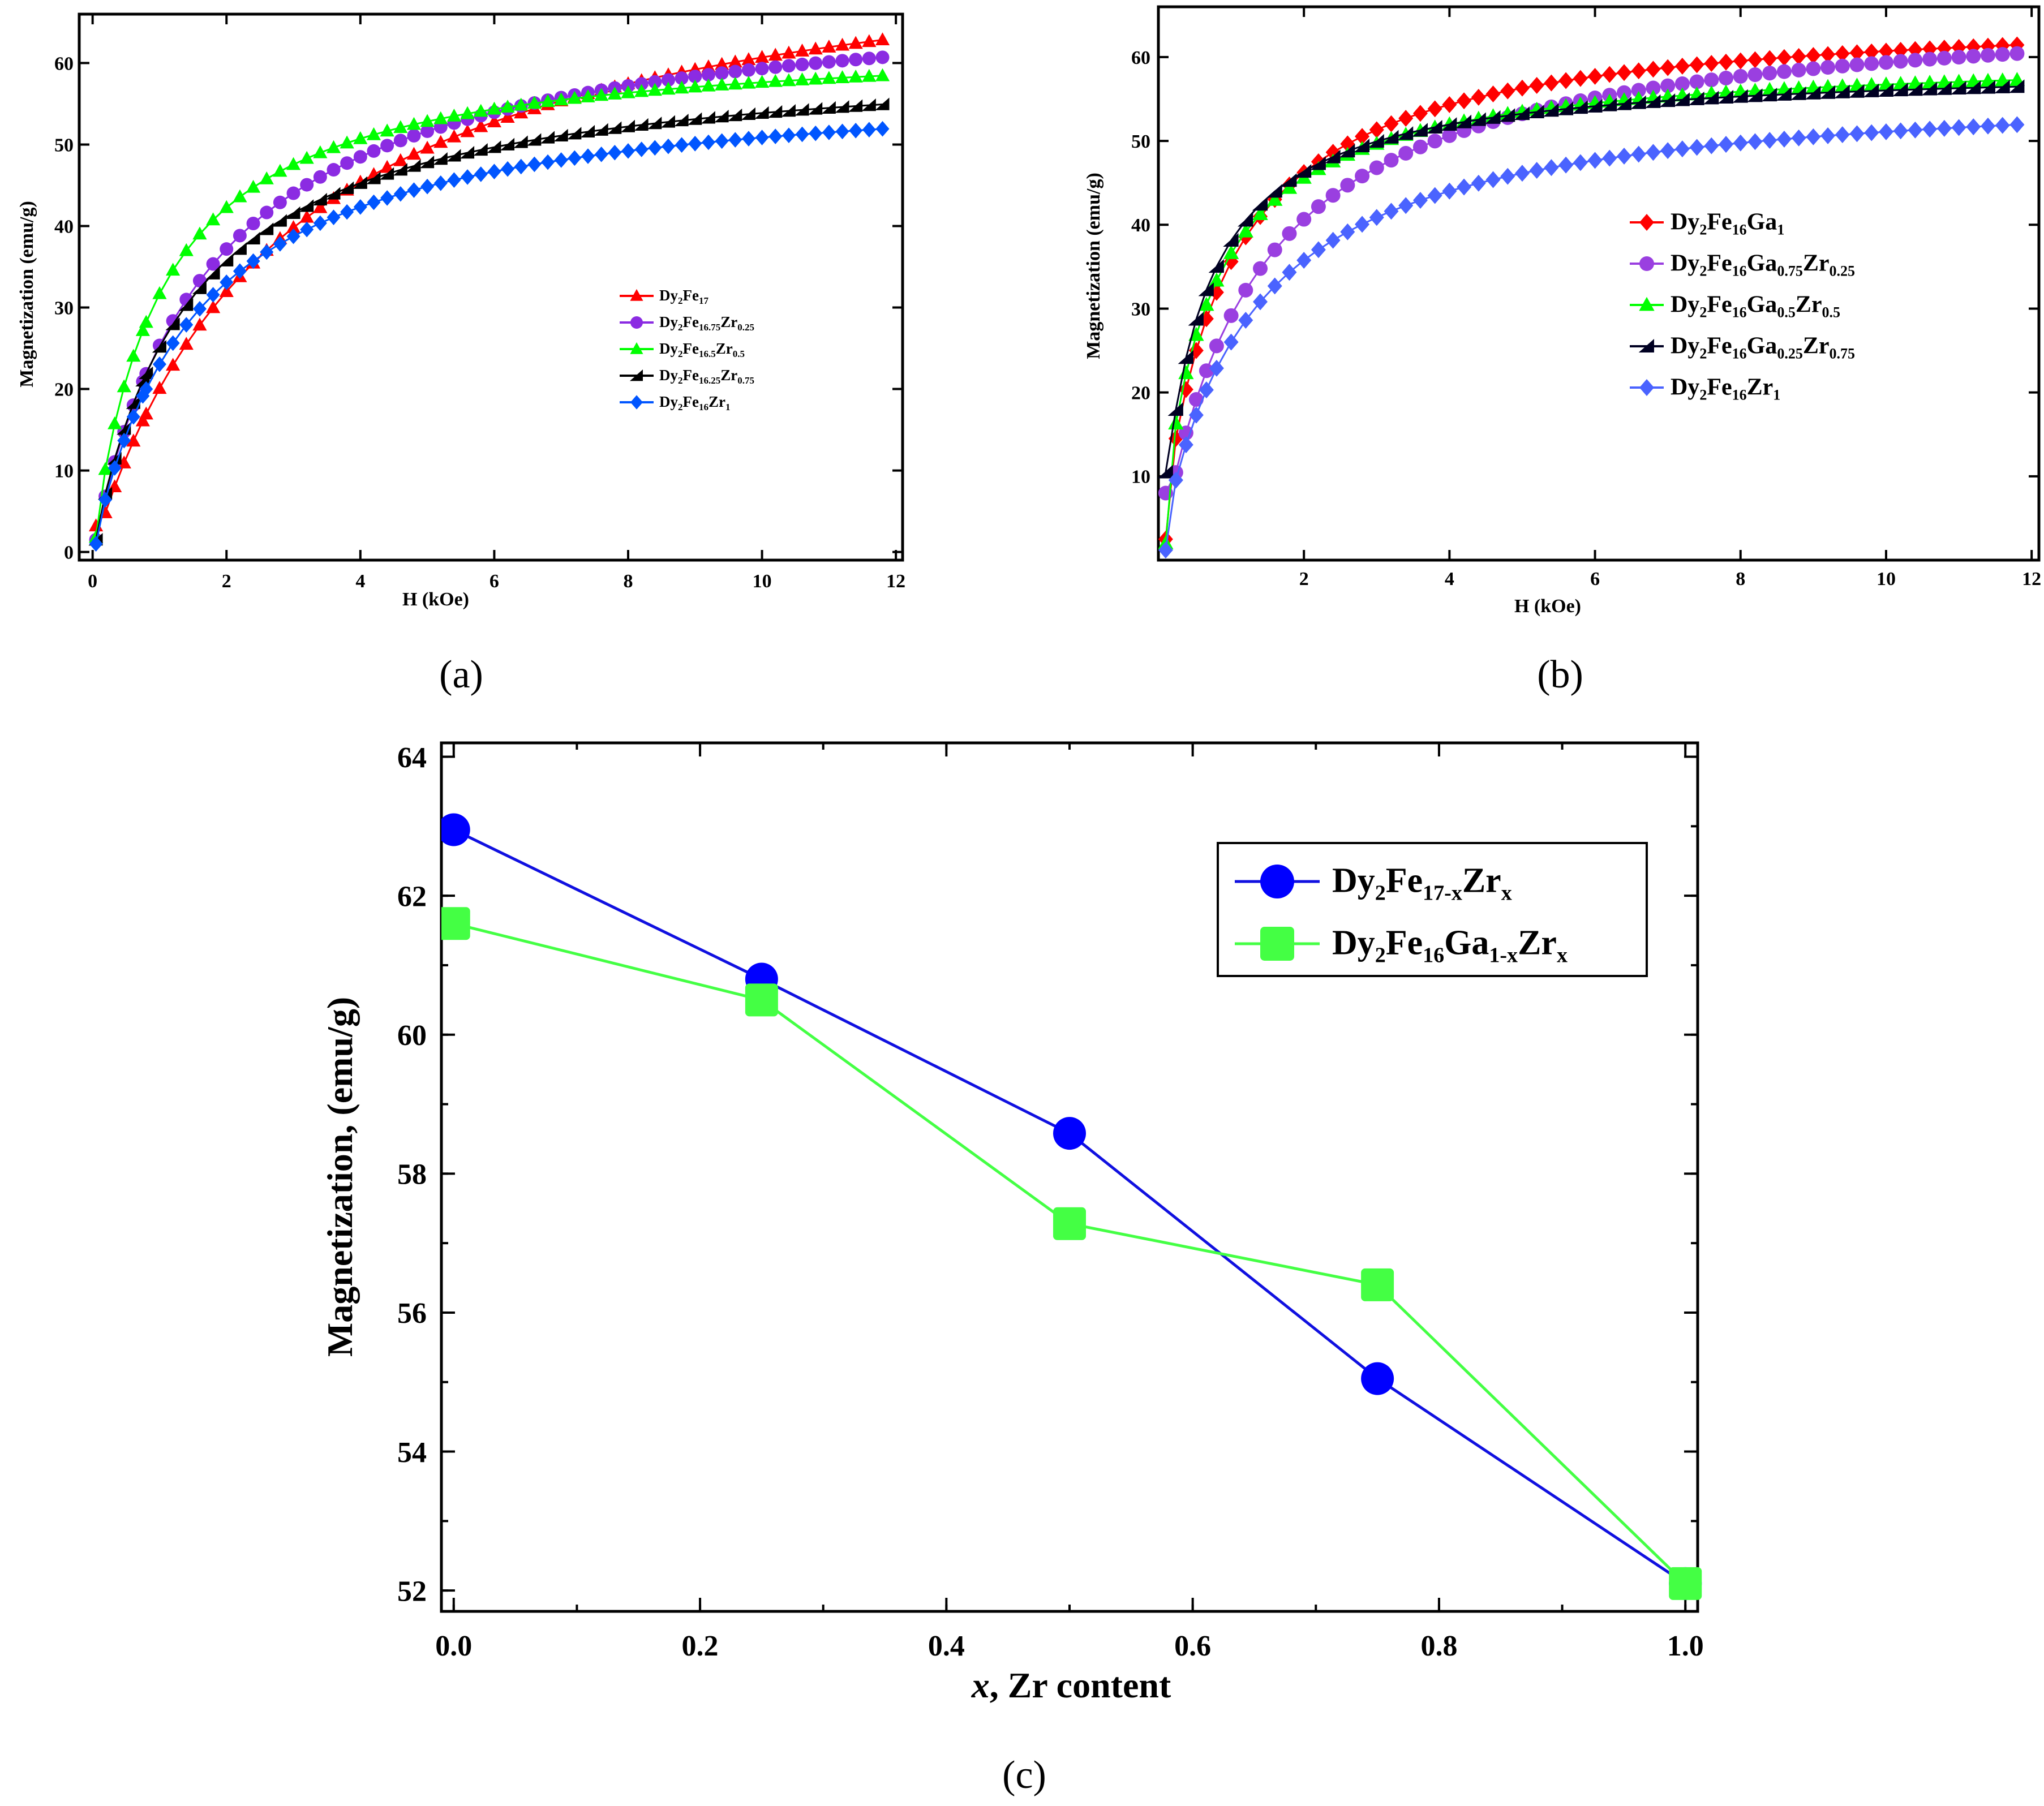 This screenshot has width=2044, height=1806. What do you see at coordinates (453, 1646) in the screenshot?
I see `x-tick-label: 0.0` at bounding box center [453, 1646].